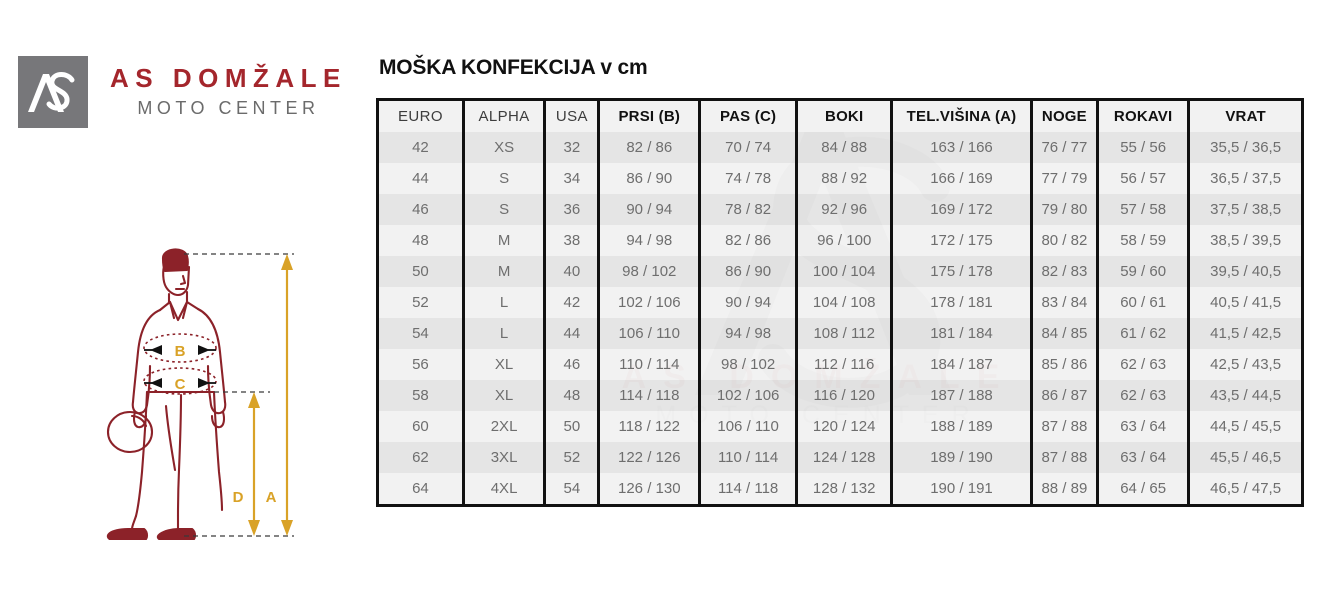 The image size is (1339, 595). What do you see at coordinates (504, 426) in the screenshot?
I see `cell-alpha: 2XL` at bounding box center [504, 426].